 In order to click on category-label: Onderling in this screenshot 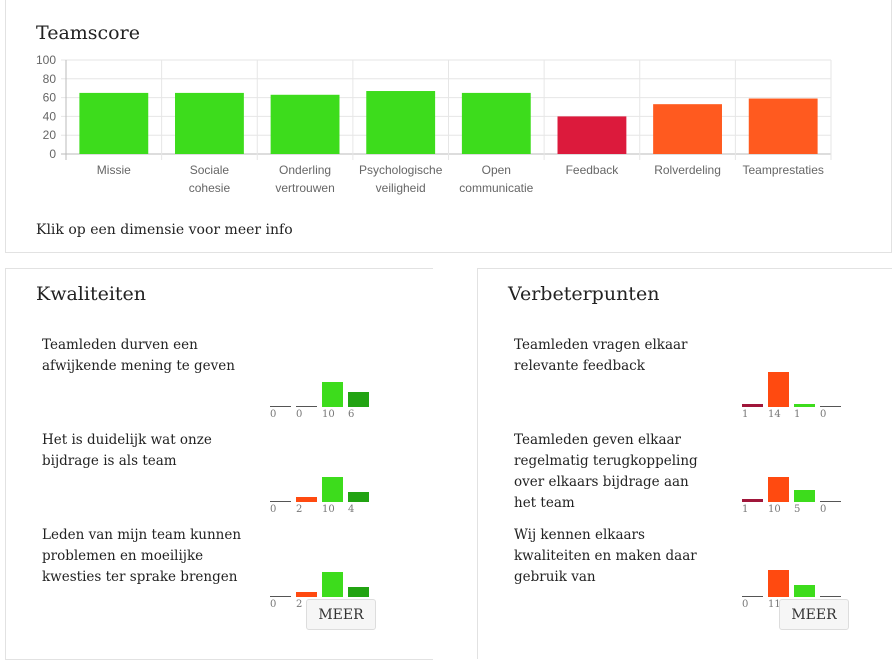, I will do `click(305, 170)`.